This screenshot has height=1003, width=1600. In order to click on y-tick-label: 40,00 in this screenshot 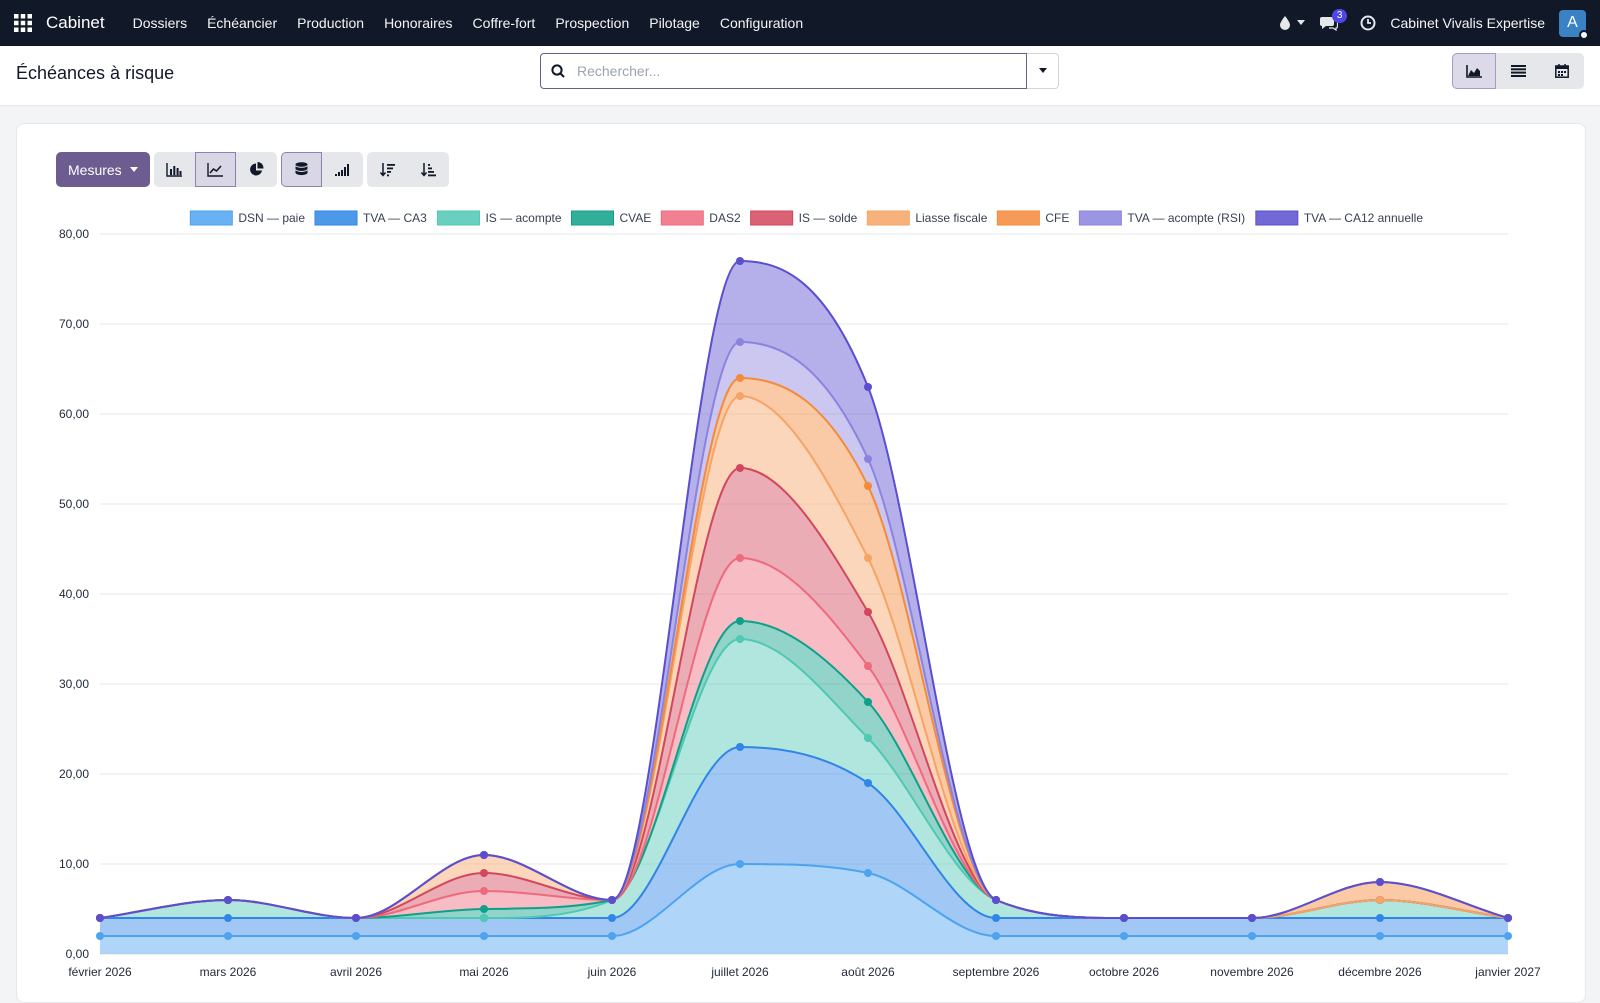, I will do `click(74, 594)`.